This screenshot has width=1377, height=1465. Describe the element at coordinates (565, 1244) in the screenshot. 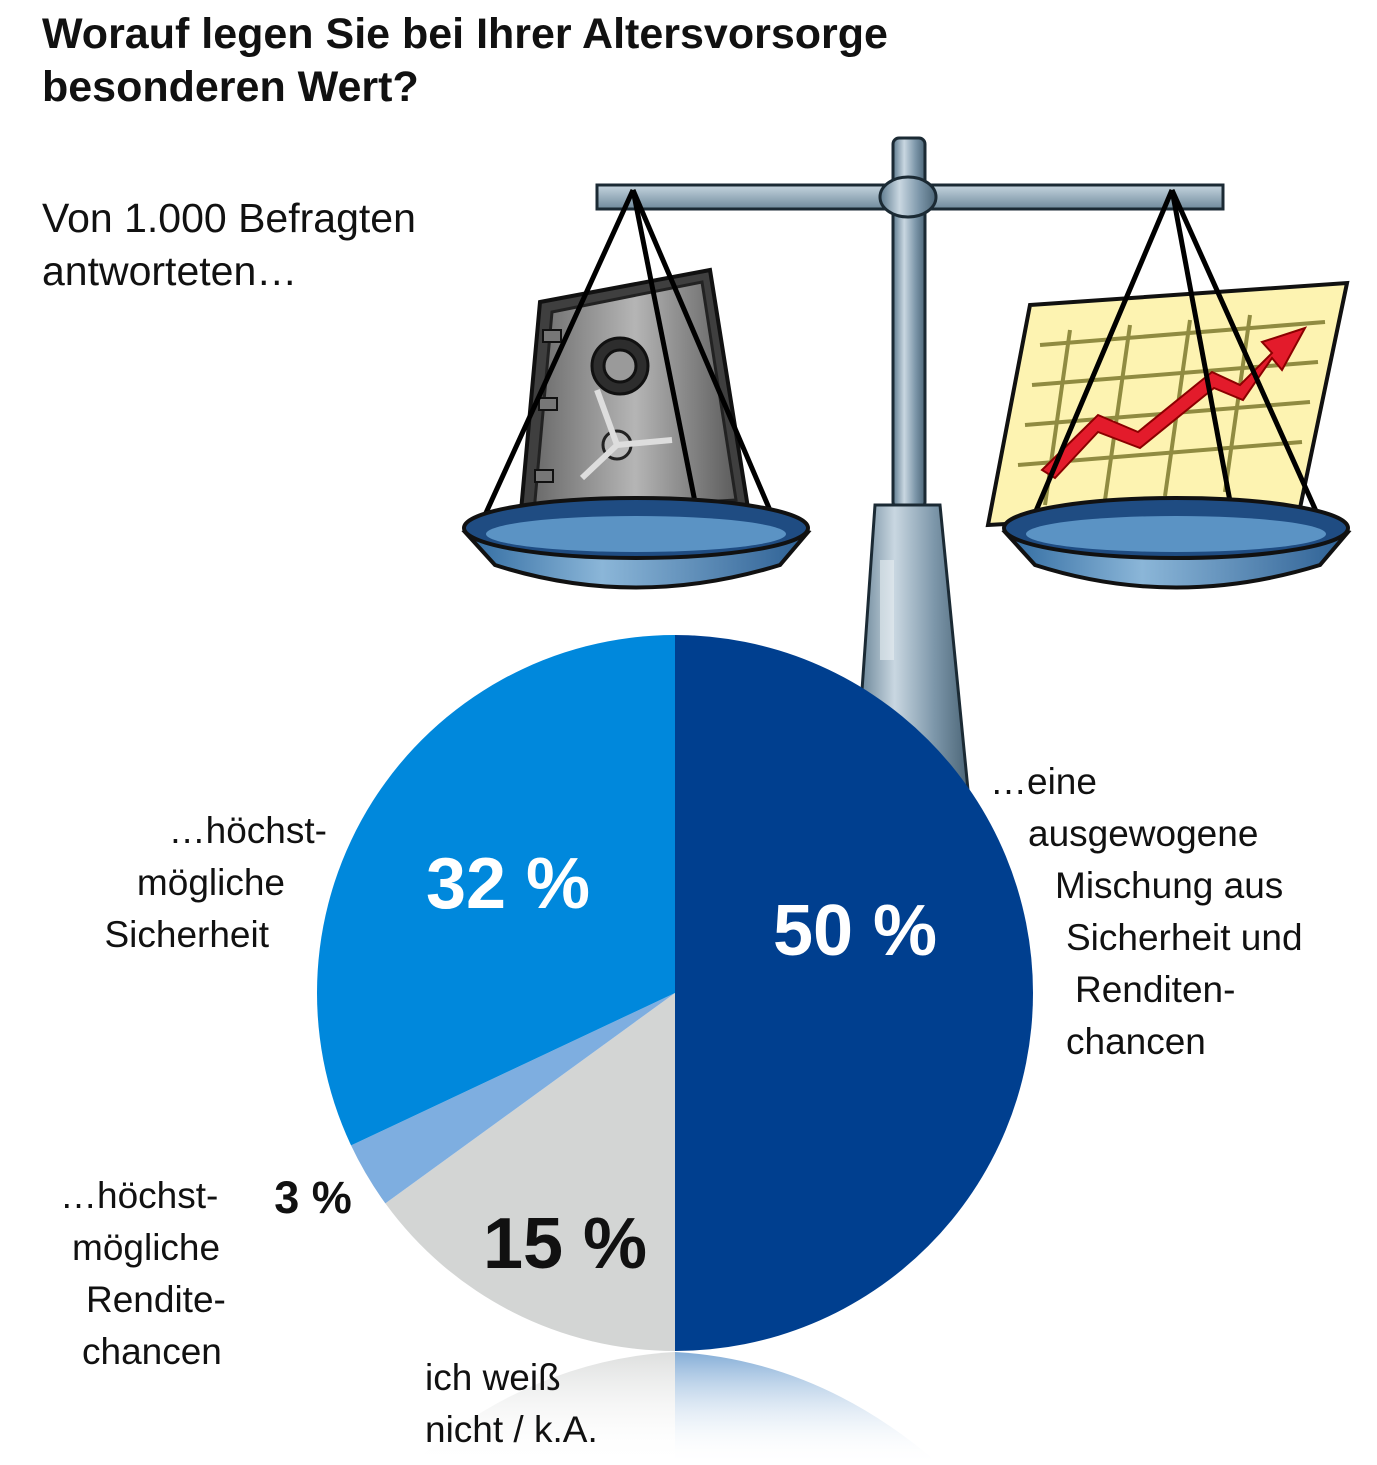

I see `pie-value-label: 15 %` at that location.